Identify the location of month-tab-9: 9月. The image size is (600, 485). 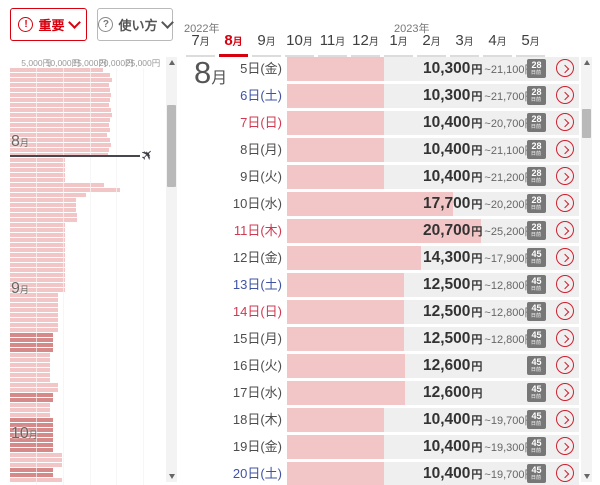
(266, 44).